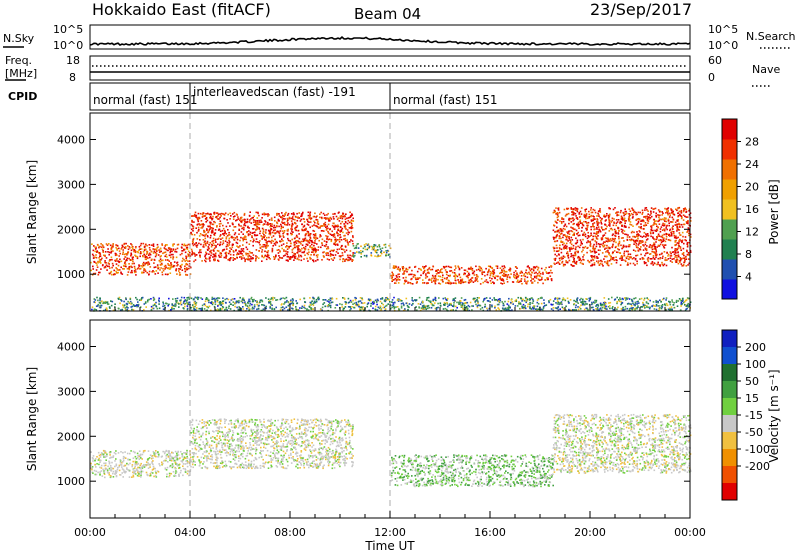 This screenshot has height=554, width=800. I want to click on power-scatter-points, so click(391, 259).